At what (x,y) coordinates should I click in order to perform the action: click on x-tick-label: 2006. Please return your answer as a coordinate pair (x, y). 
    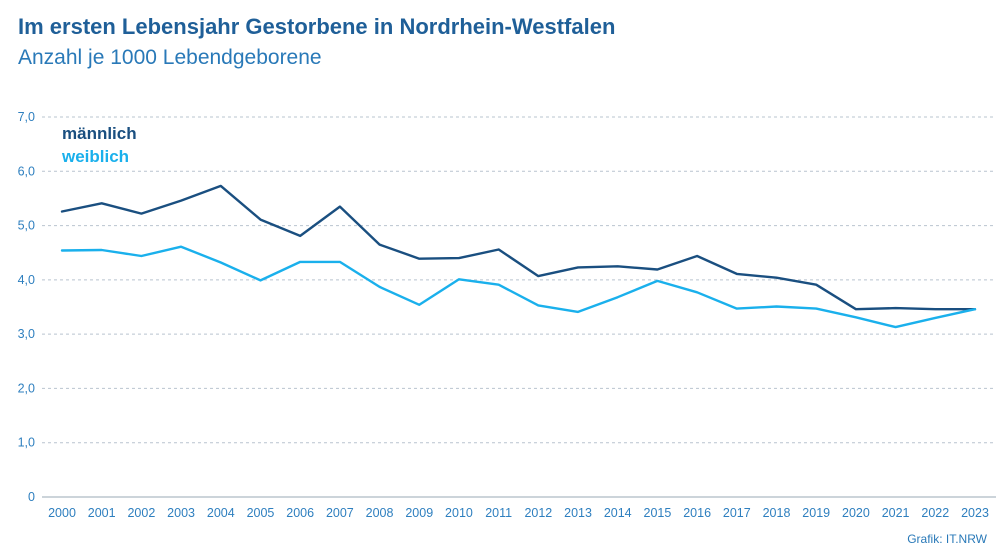
    Looking at the image, I should click on (300, 513).